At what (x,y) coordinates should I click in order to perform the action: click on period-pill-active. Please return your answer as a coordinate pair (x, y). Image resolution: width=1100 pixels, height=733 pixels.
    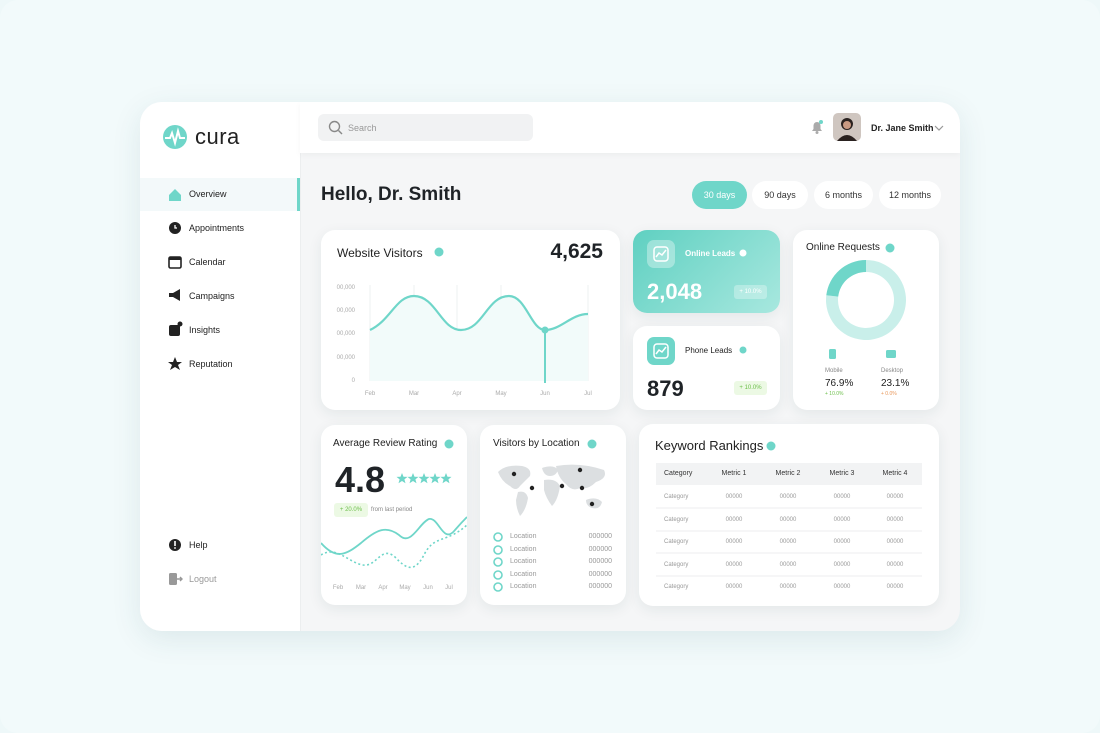
    Looking at the image, I should click on (719, 195).